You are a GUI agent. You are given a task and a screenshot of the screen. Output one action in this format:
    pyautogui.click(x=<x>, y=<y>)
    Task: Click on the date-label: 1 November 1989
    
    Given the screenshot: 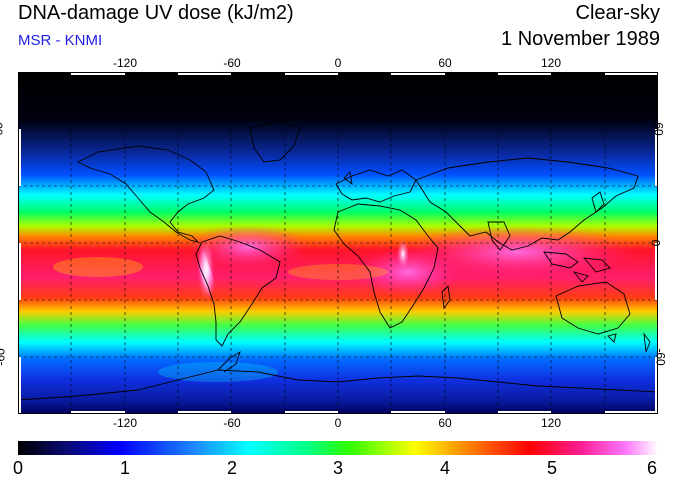 What is the action you would take?
    pyautogui.click(x=580, y=39)
    